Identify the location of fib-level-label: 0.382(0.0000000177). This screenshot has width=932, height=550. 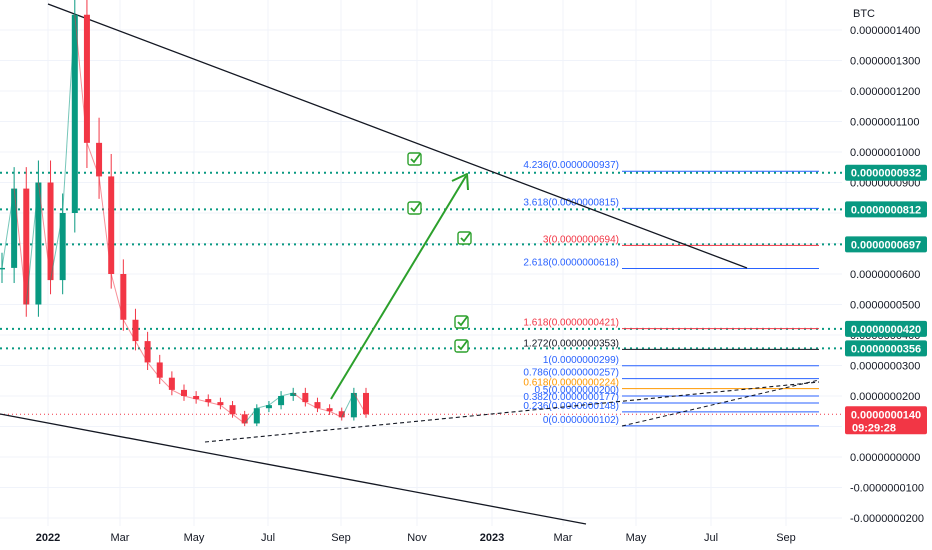
(571, 397).